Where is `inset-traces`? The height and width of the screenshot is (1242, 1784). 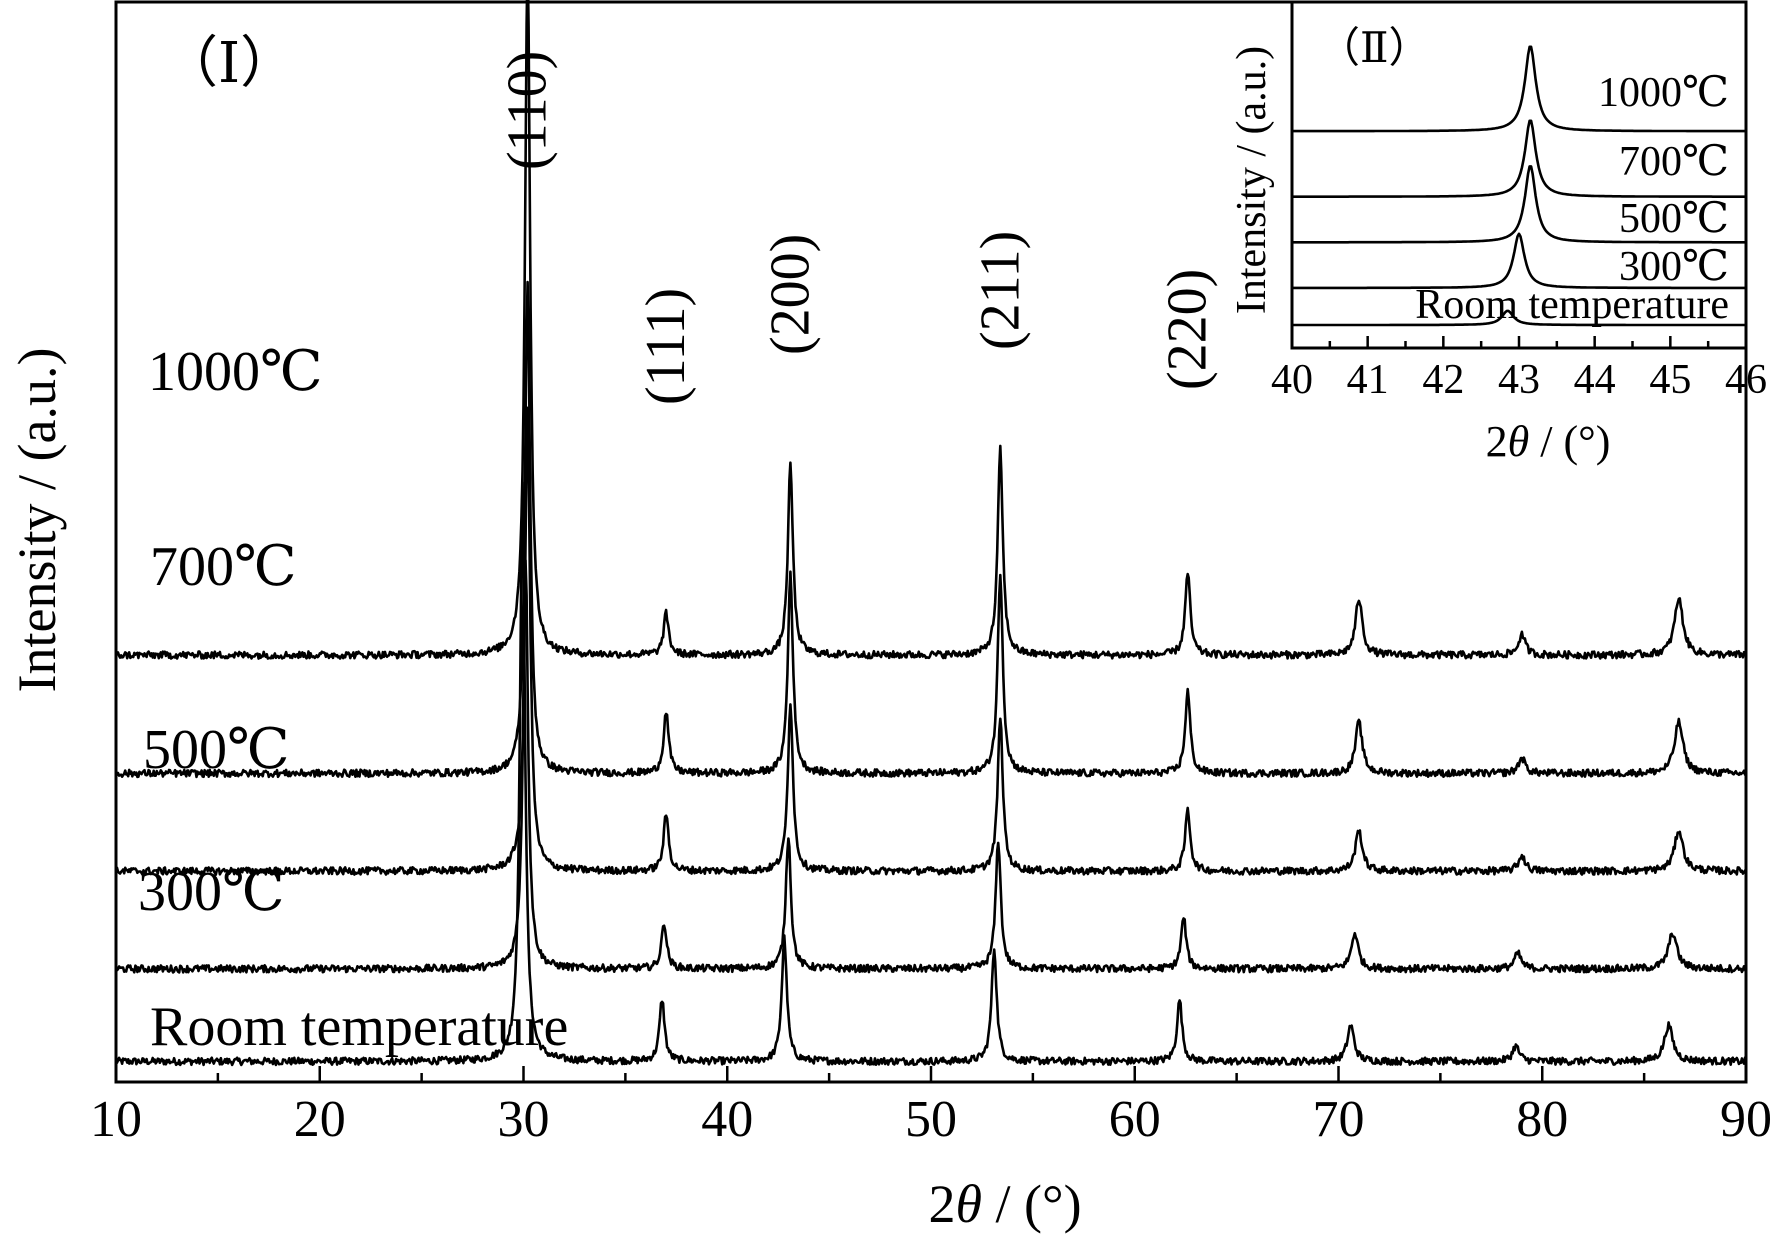 inset-traces is located at coordinates (1519, 186).